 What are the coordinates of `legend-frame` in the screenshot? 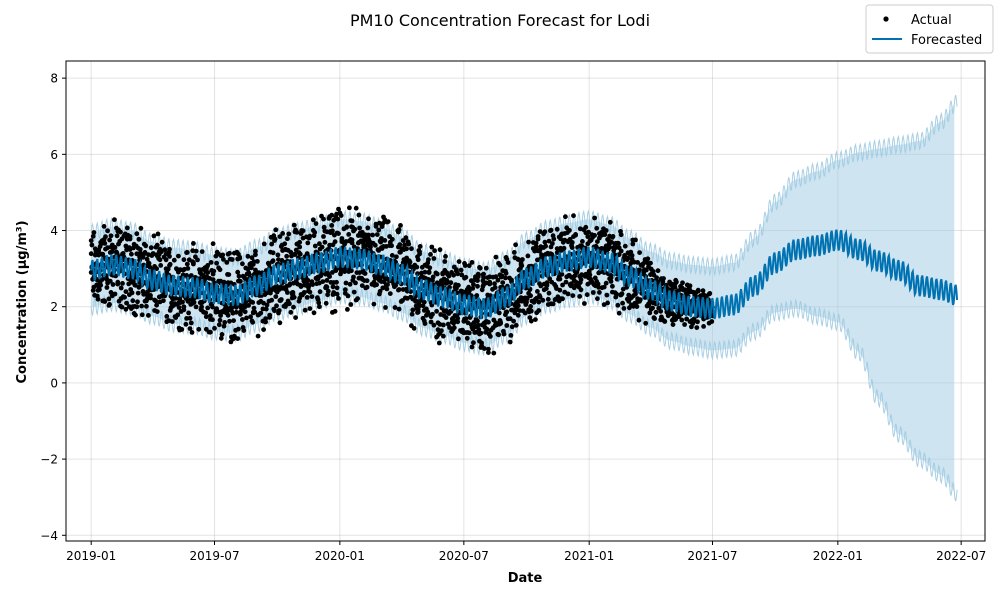 It's located at (929, 29).